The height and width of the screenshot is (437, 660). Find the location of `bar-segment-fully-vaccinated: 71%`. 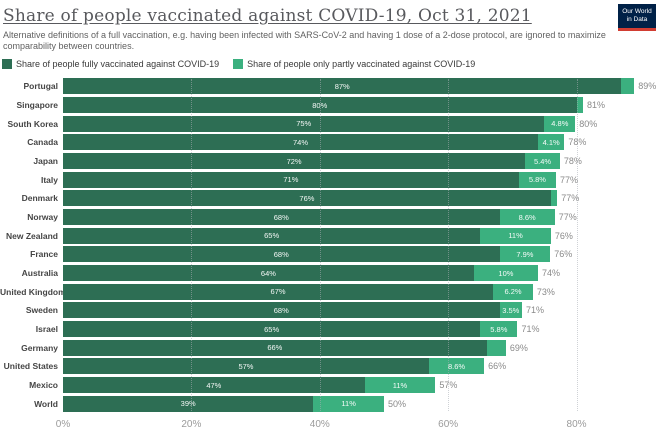

bar-segment-fully-vaccinated: 71% is located at coordinates (291, 179).